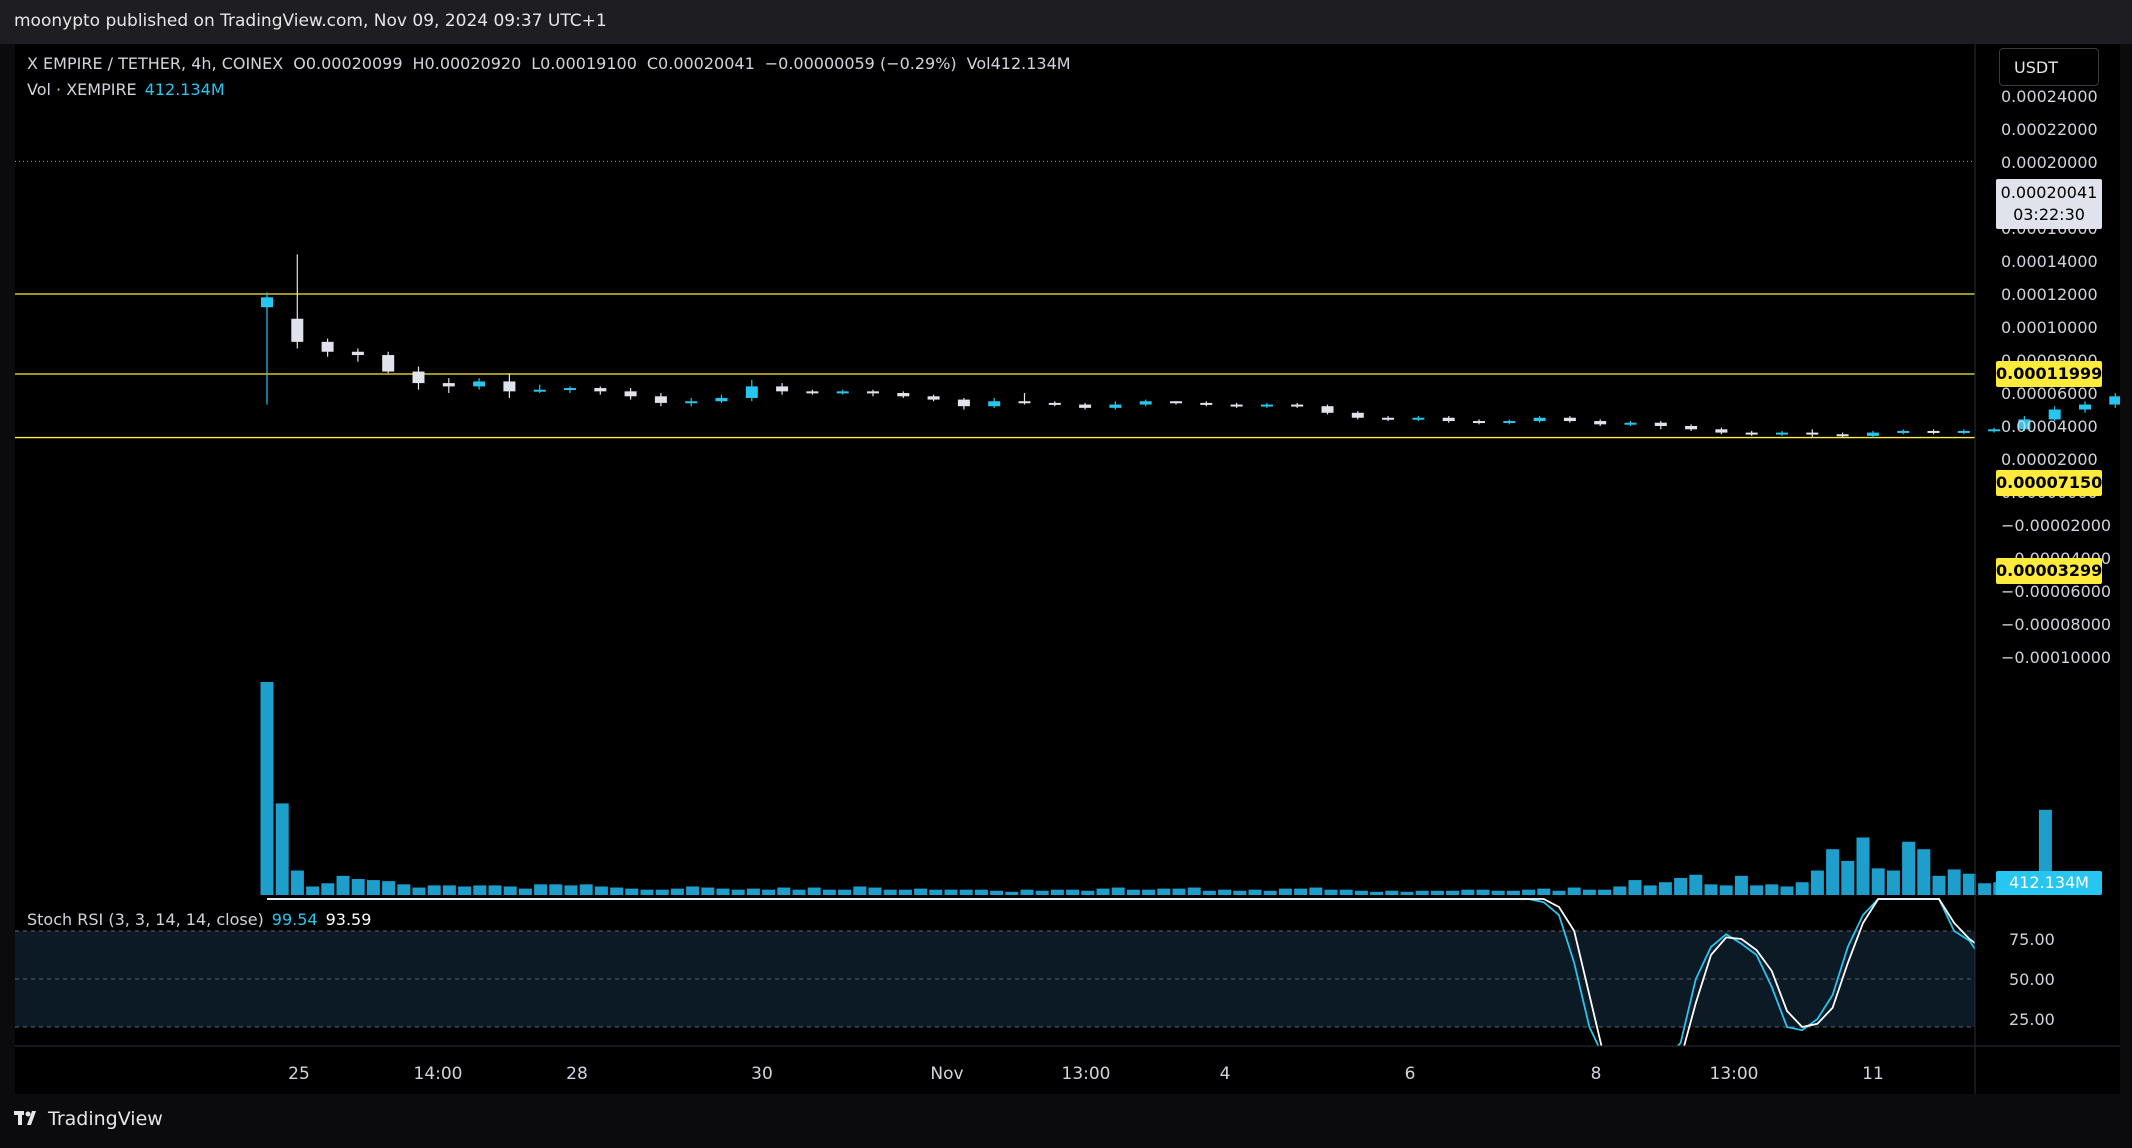  I want to click on volume-legend: Vol · XEMPIRE 412.134M, so click(126, 89).